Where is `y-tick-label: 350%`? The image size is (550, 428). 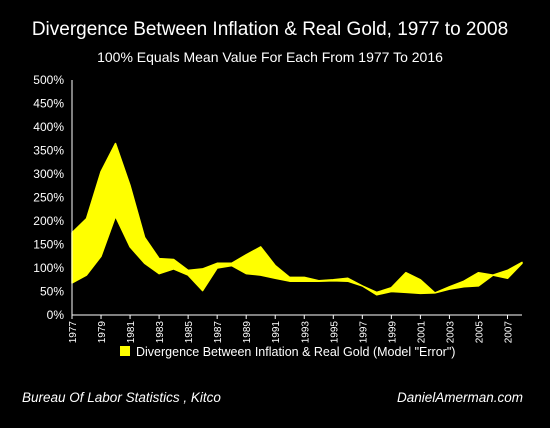
y-tick-label: 350% is located at coordinates (48, 151).